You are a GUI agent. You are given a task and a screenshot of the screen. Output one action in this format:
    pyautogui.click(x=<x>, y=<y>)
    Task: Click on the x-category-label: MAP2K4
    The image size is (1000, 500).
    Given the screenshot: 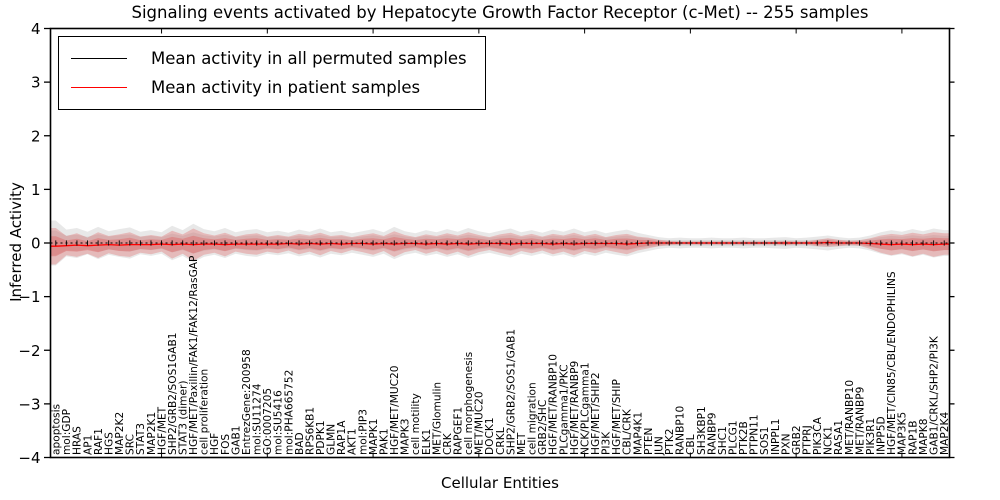 What is the action you would take?
    pyautogui.click(x=945, y=433)
    